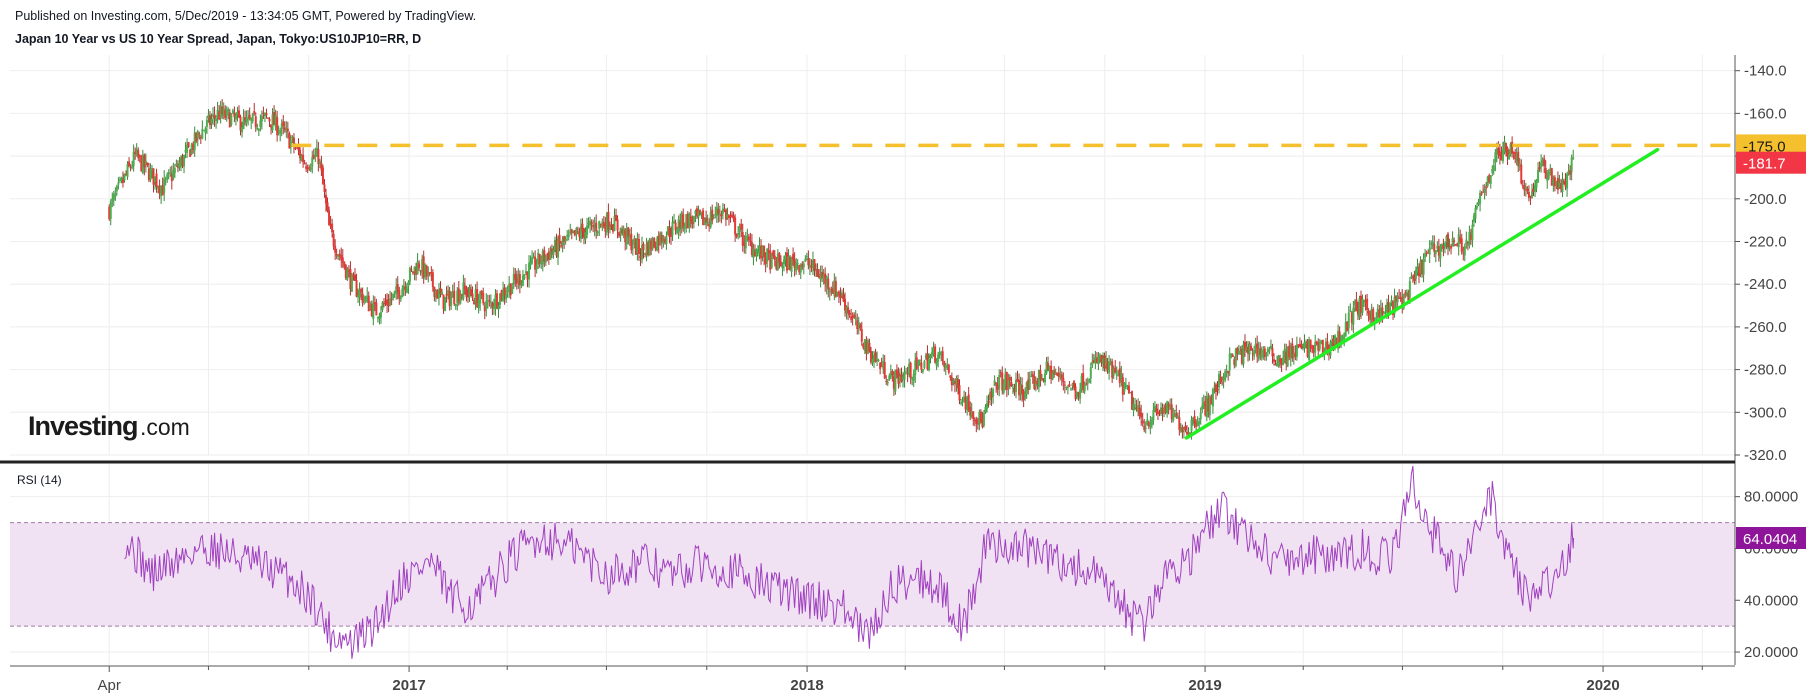 This screenshot has width=1813, height=696. What do you see at coordinates (1765, 327) in the screenshot?
I see `y-tick-label: -260.0` at bounding box center [1765, 327].